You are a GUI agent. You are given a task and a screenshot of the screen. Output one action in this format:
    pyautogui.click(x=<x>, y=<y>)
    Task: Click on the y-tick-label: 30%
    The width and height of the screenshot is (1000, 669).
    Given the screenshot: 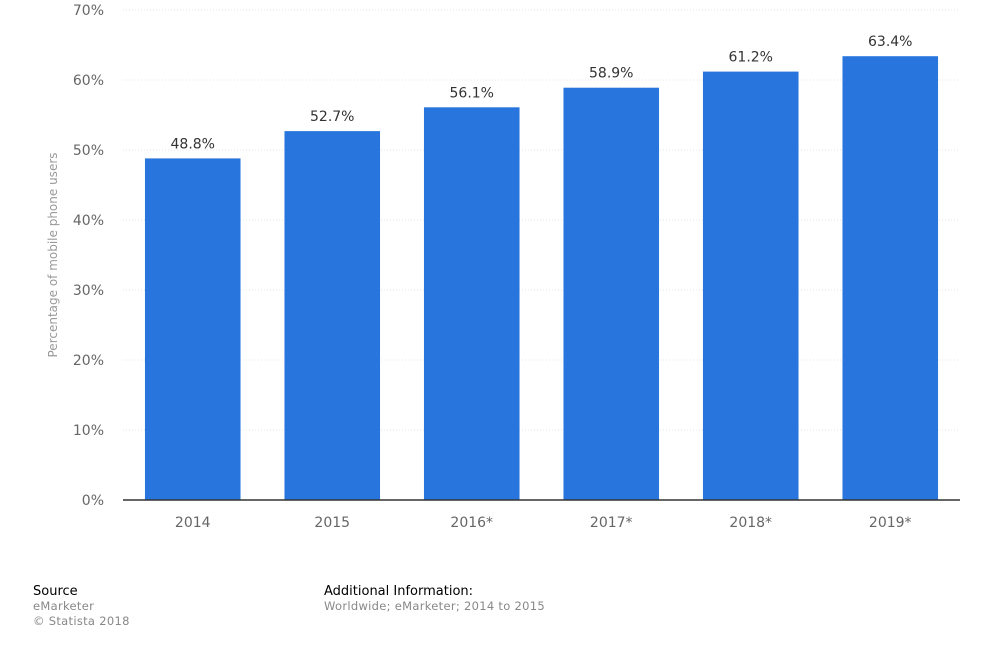 What is the action you would take?
    pyautogui.click(x=88, y=291)
    